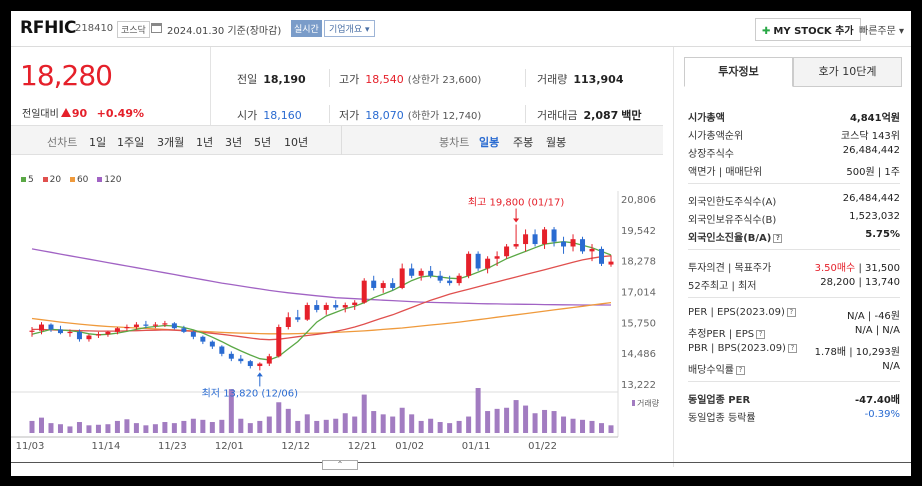 The height and width of the screenshot is (486, 922). I want to click on lower-limit: (하한가 12,740), so click(444, 116).